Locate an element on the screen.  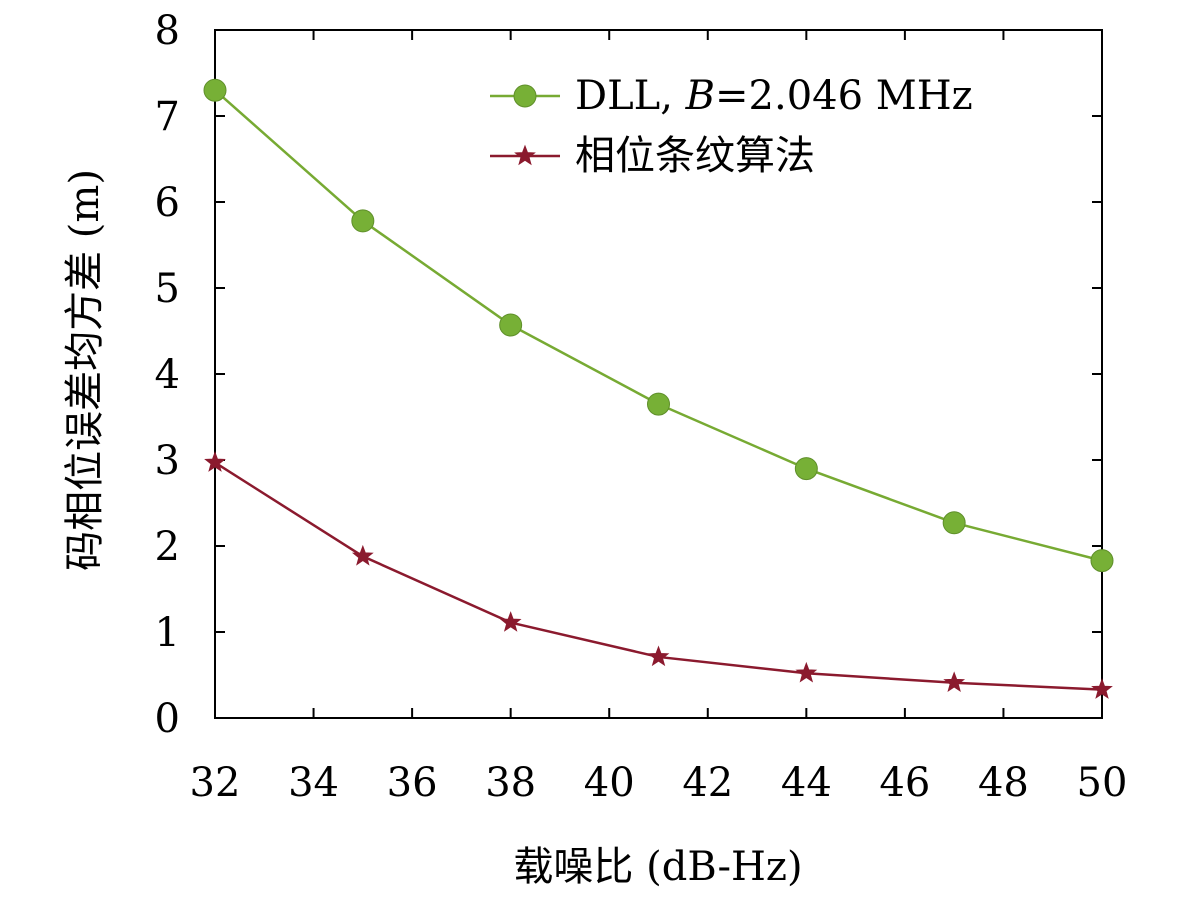
x-tick-label: 32 is located at coordinates (215, 783).